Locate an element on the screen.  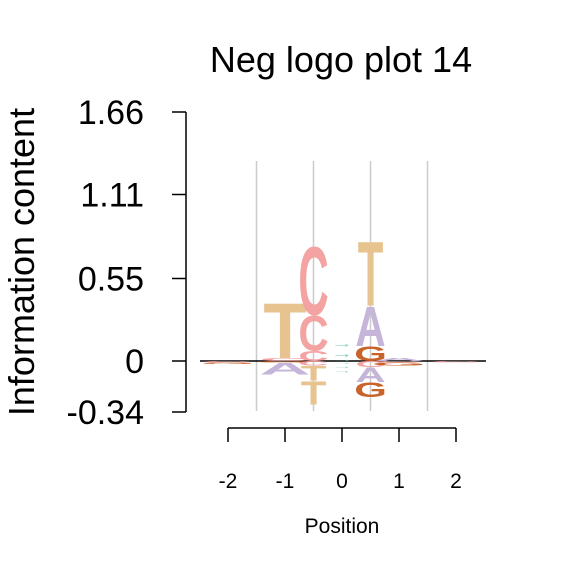
x-tick-label: 2 is located at coordinates (456, 481).